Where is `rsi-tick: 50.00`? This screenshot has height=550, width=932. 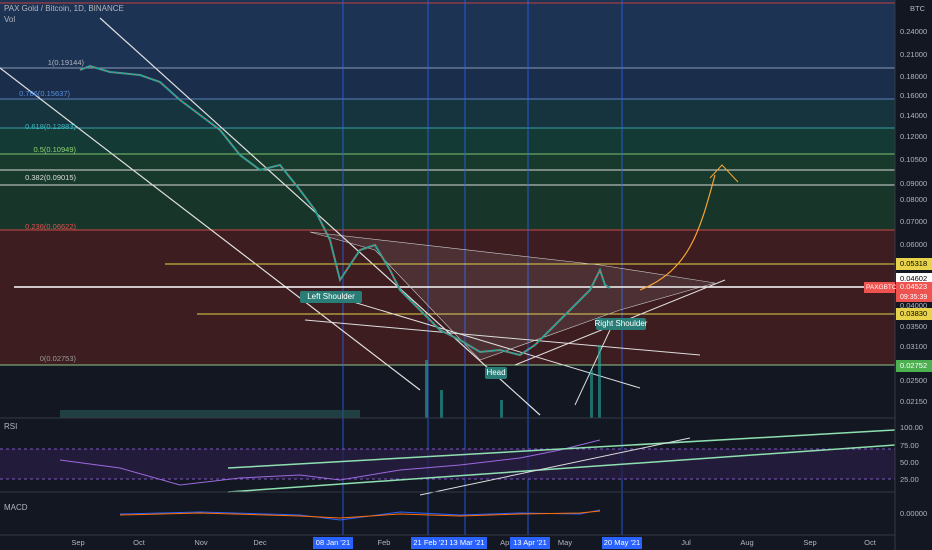
rsi-tick: 50.00 is located at coordinates (909, 462).